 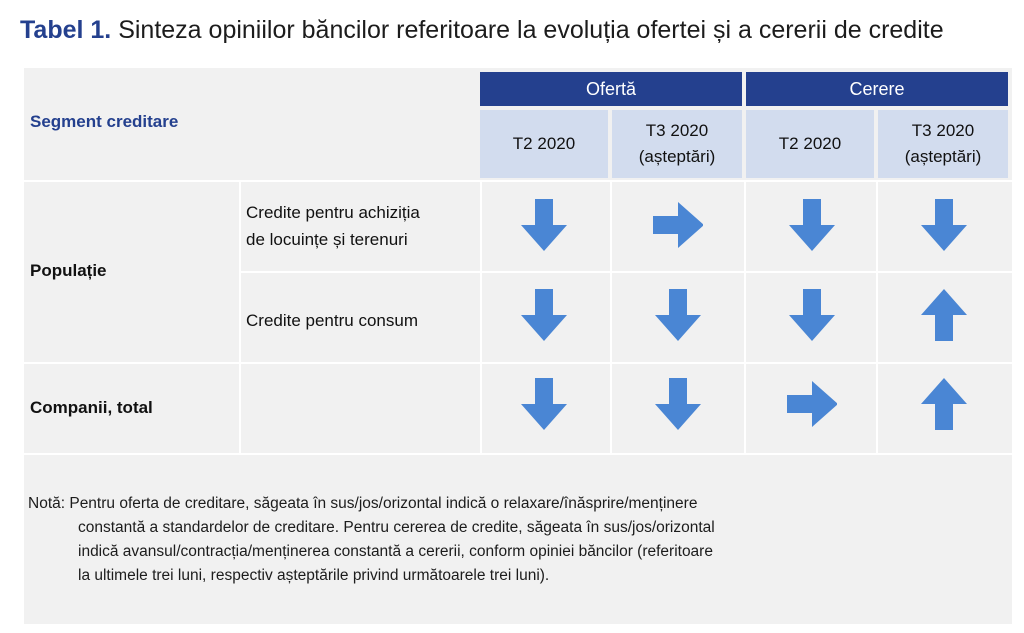 What do you see at coordinates (332, 320) in the screenshot?
I see `row-label-credite-consum: Credite pentru consum` at bounding box center [332, 320].